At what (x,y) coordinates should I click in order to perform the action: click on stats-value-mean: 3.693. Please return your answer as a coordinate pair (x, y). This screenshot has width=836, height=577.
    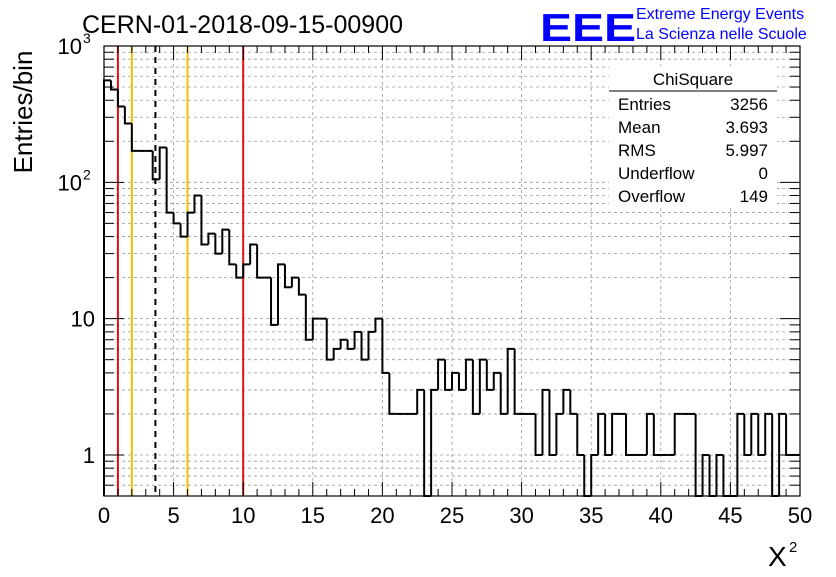
    Looking at the image, I should click on (746, 127).